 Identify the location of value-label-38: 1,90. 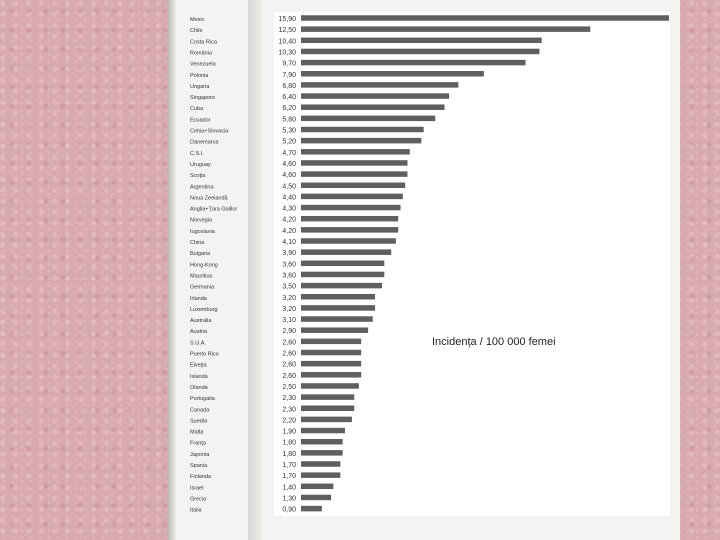
(289, 432).